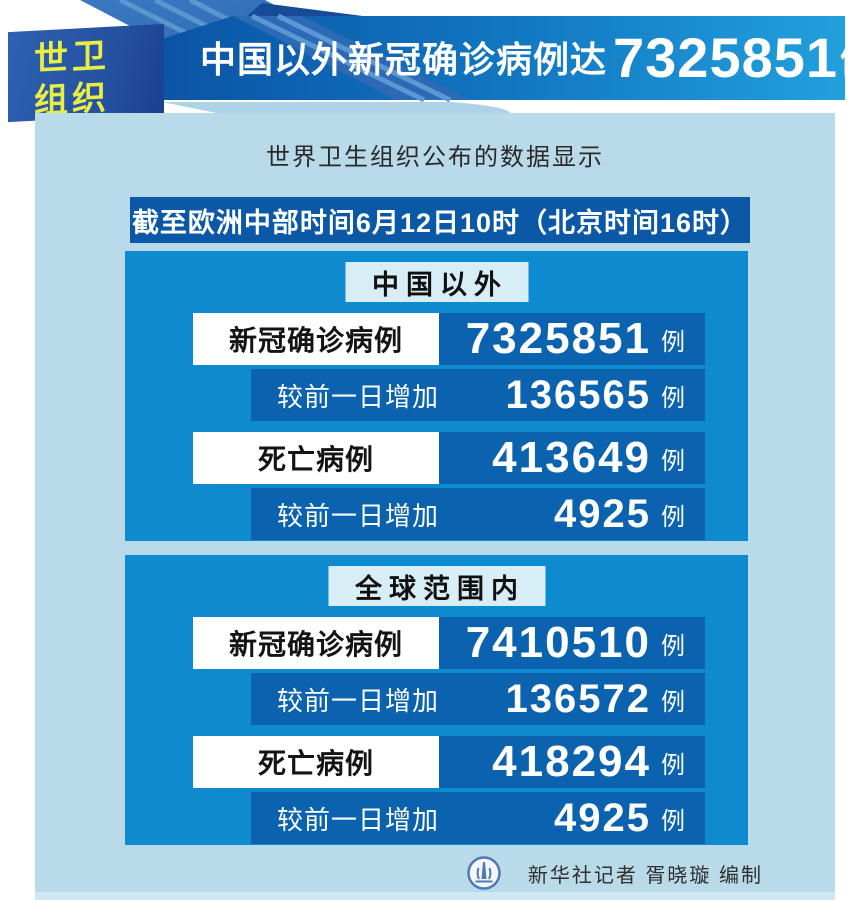 This screenshot has width=863, height=900. Describe the element at coordinates (436, 282) in the screenshot. I see `section-heading: 中国以外` at that location.